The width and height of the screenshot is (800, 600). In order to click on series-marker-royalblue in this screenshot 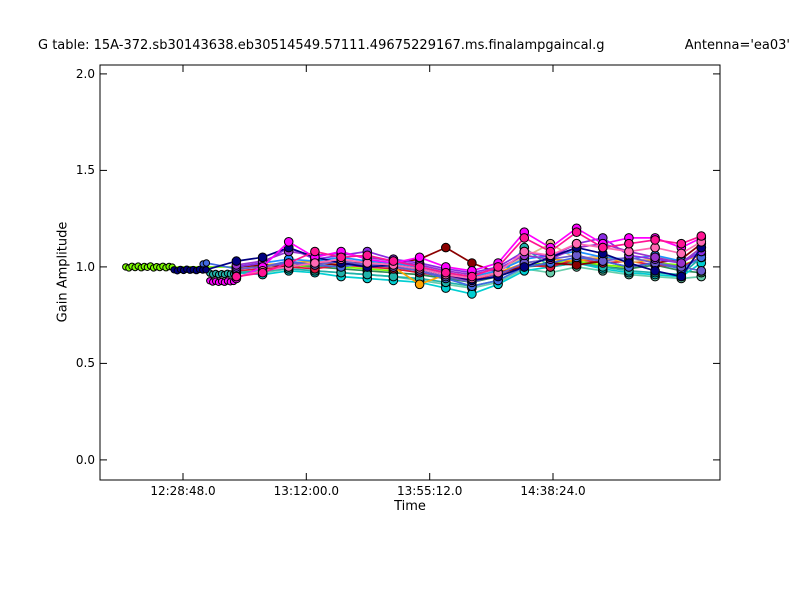, I will do `click(206, 263)`.